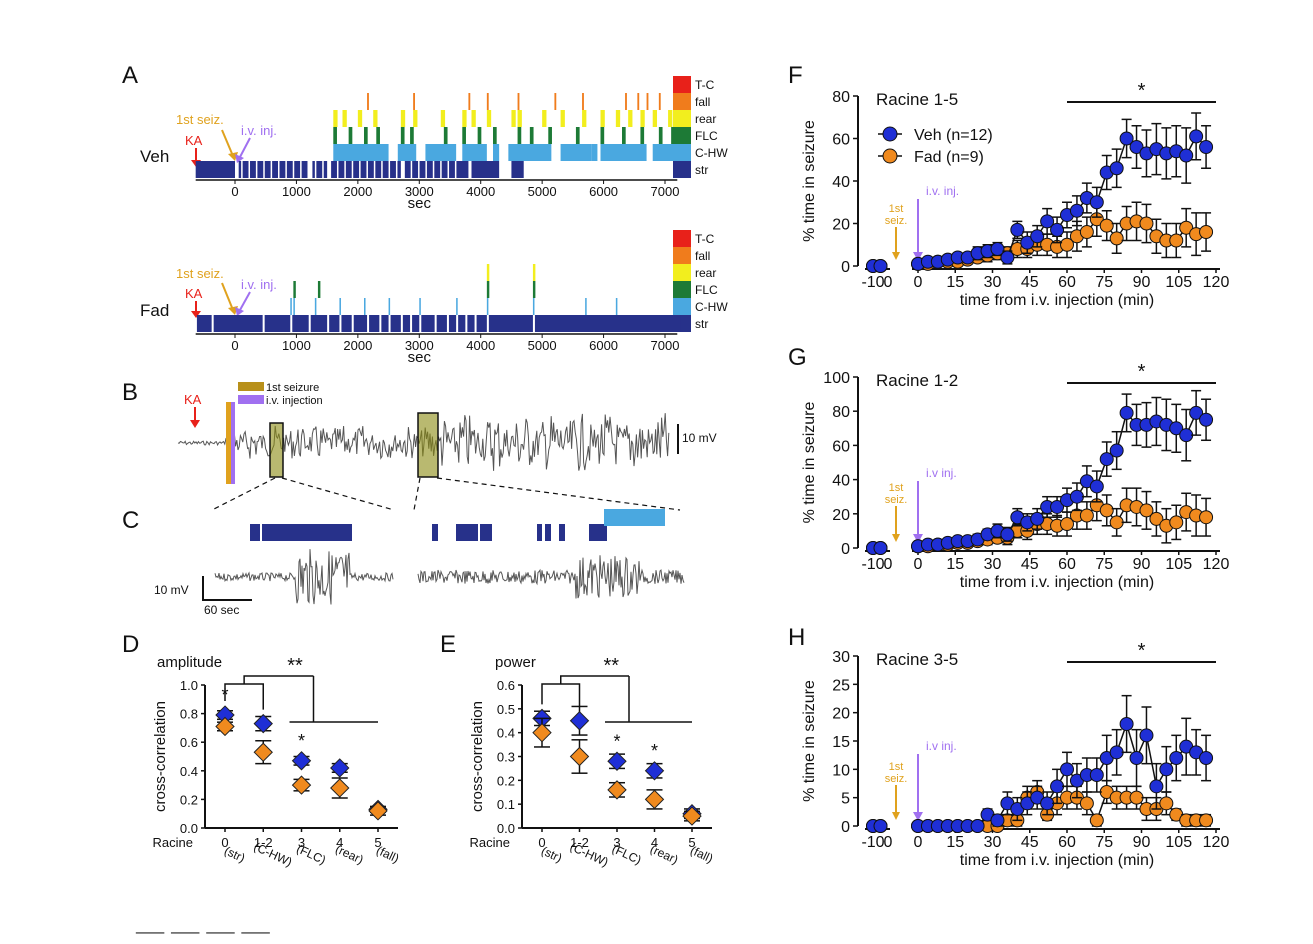  Describe the element at coordinates (357, 191) in the screenshot. I see `x-tick-label: 2000` at that location.